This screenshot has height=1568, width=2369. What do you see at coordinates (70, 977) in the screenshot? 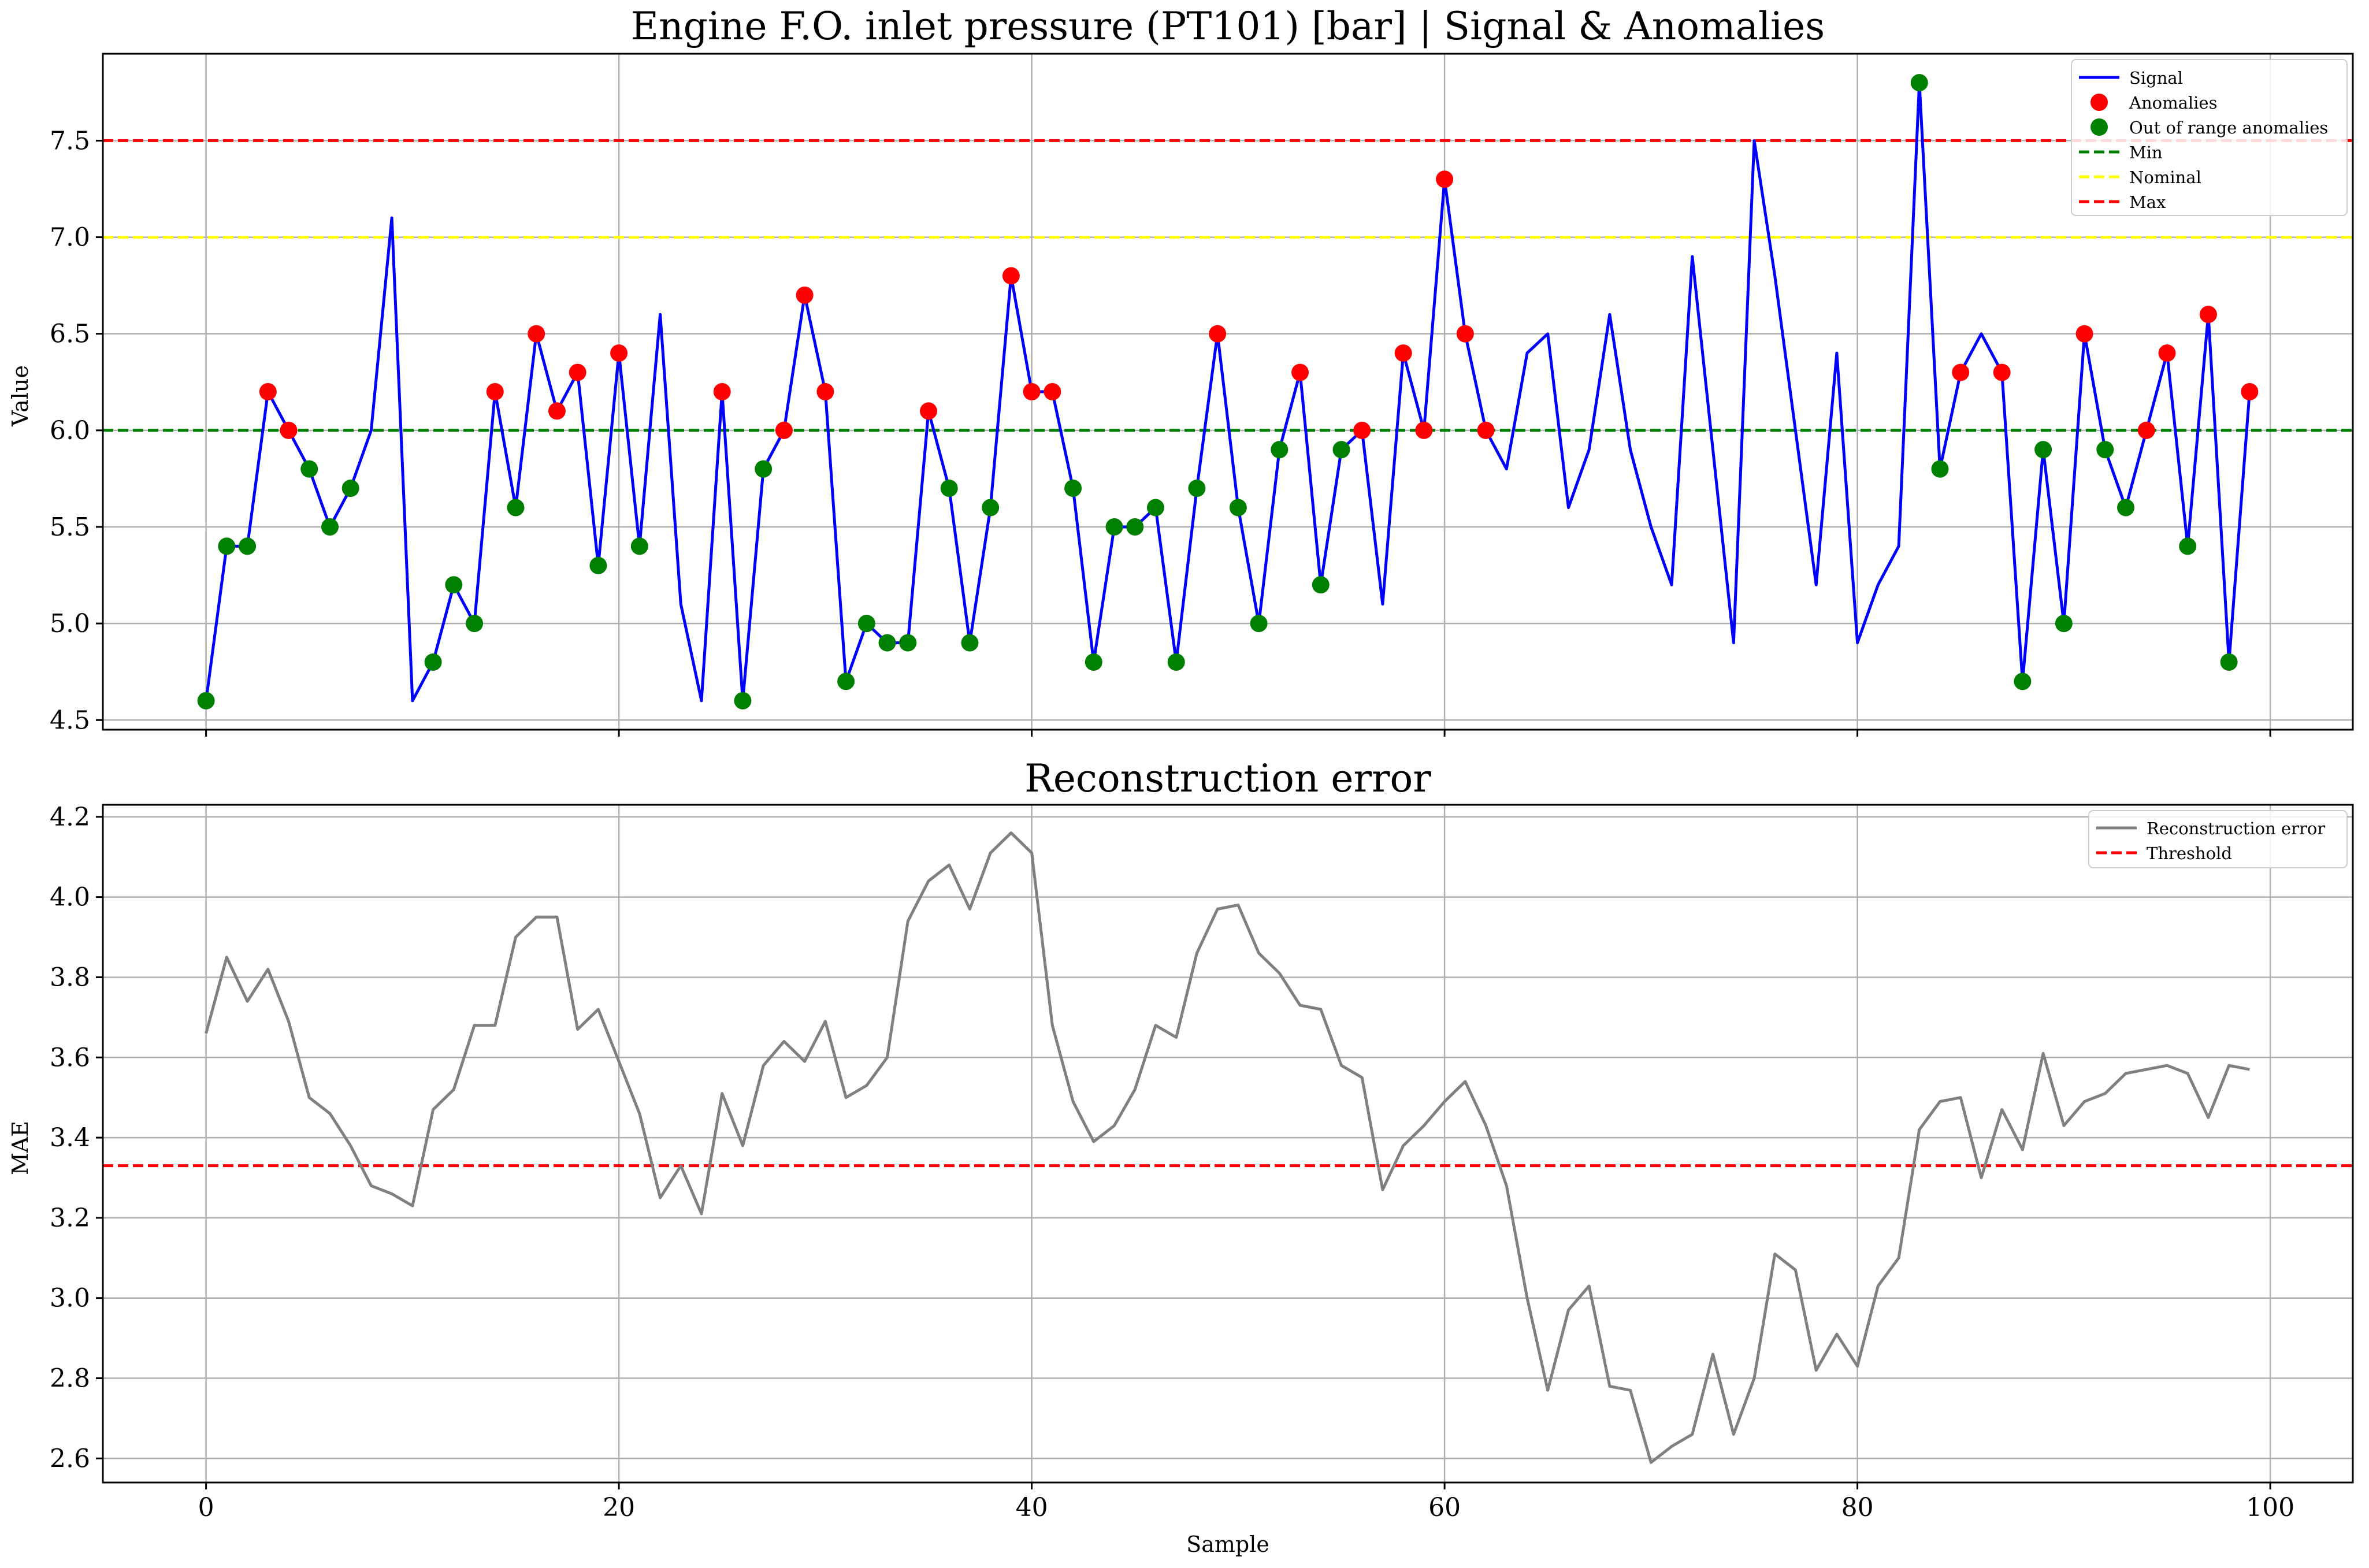
I see `y-tick-label: 3.8` at bounding box center [70, 977].